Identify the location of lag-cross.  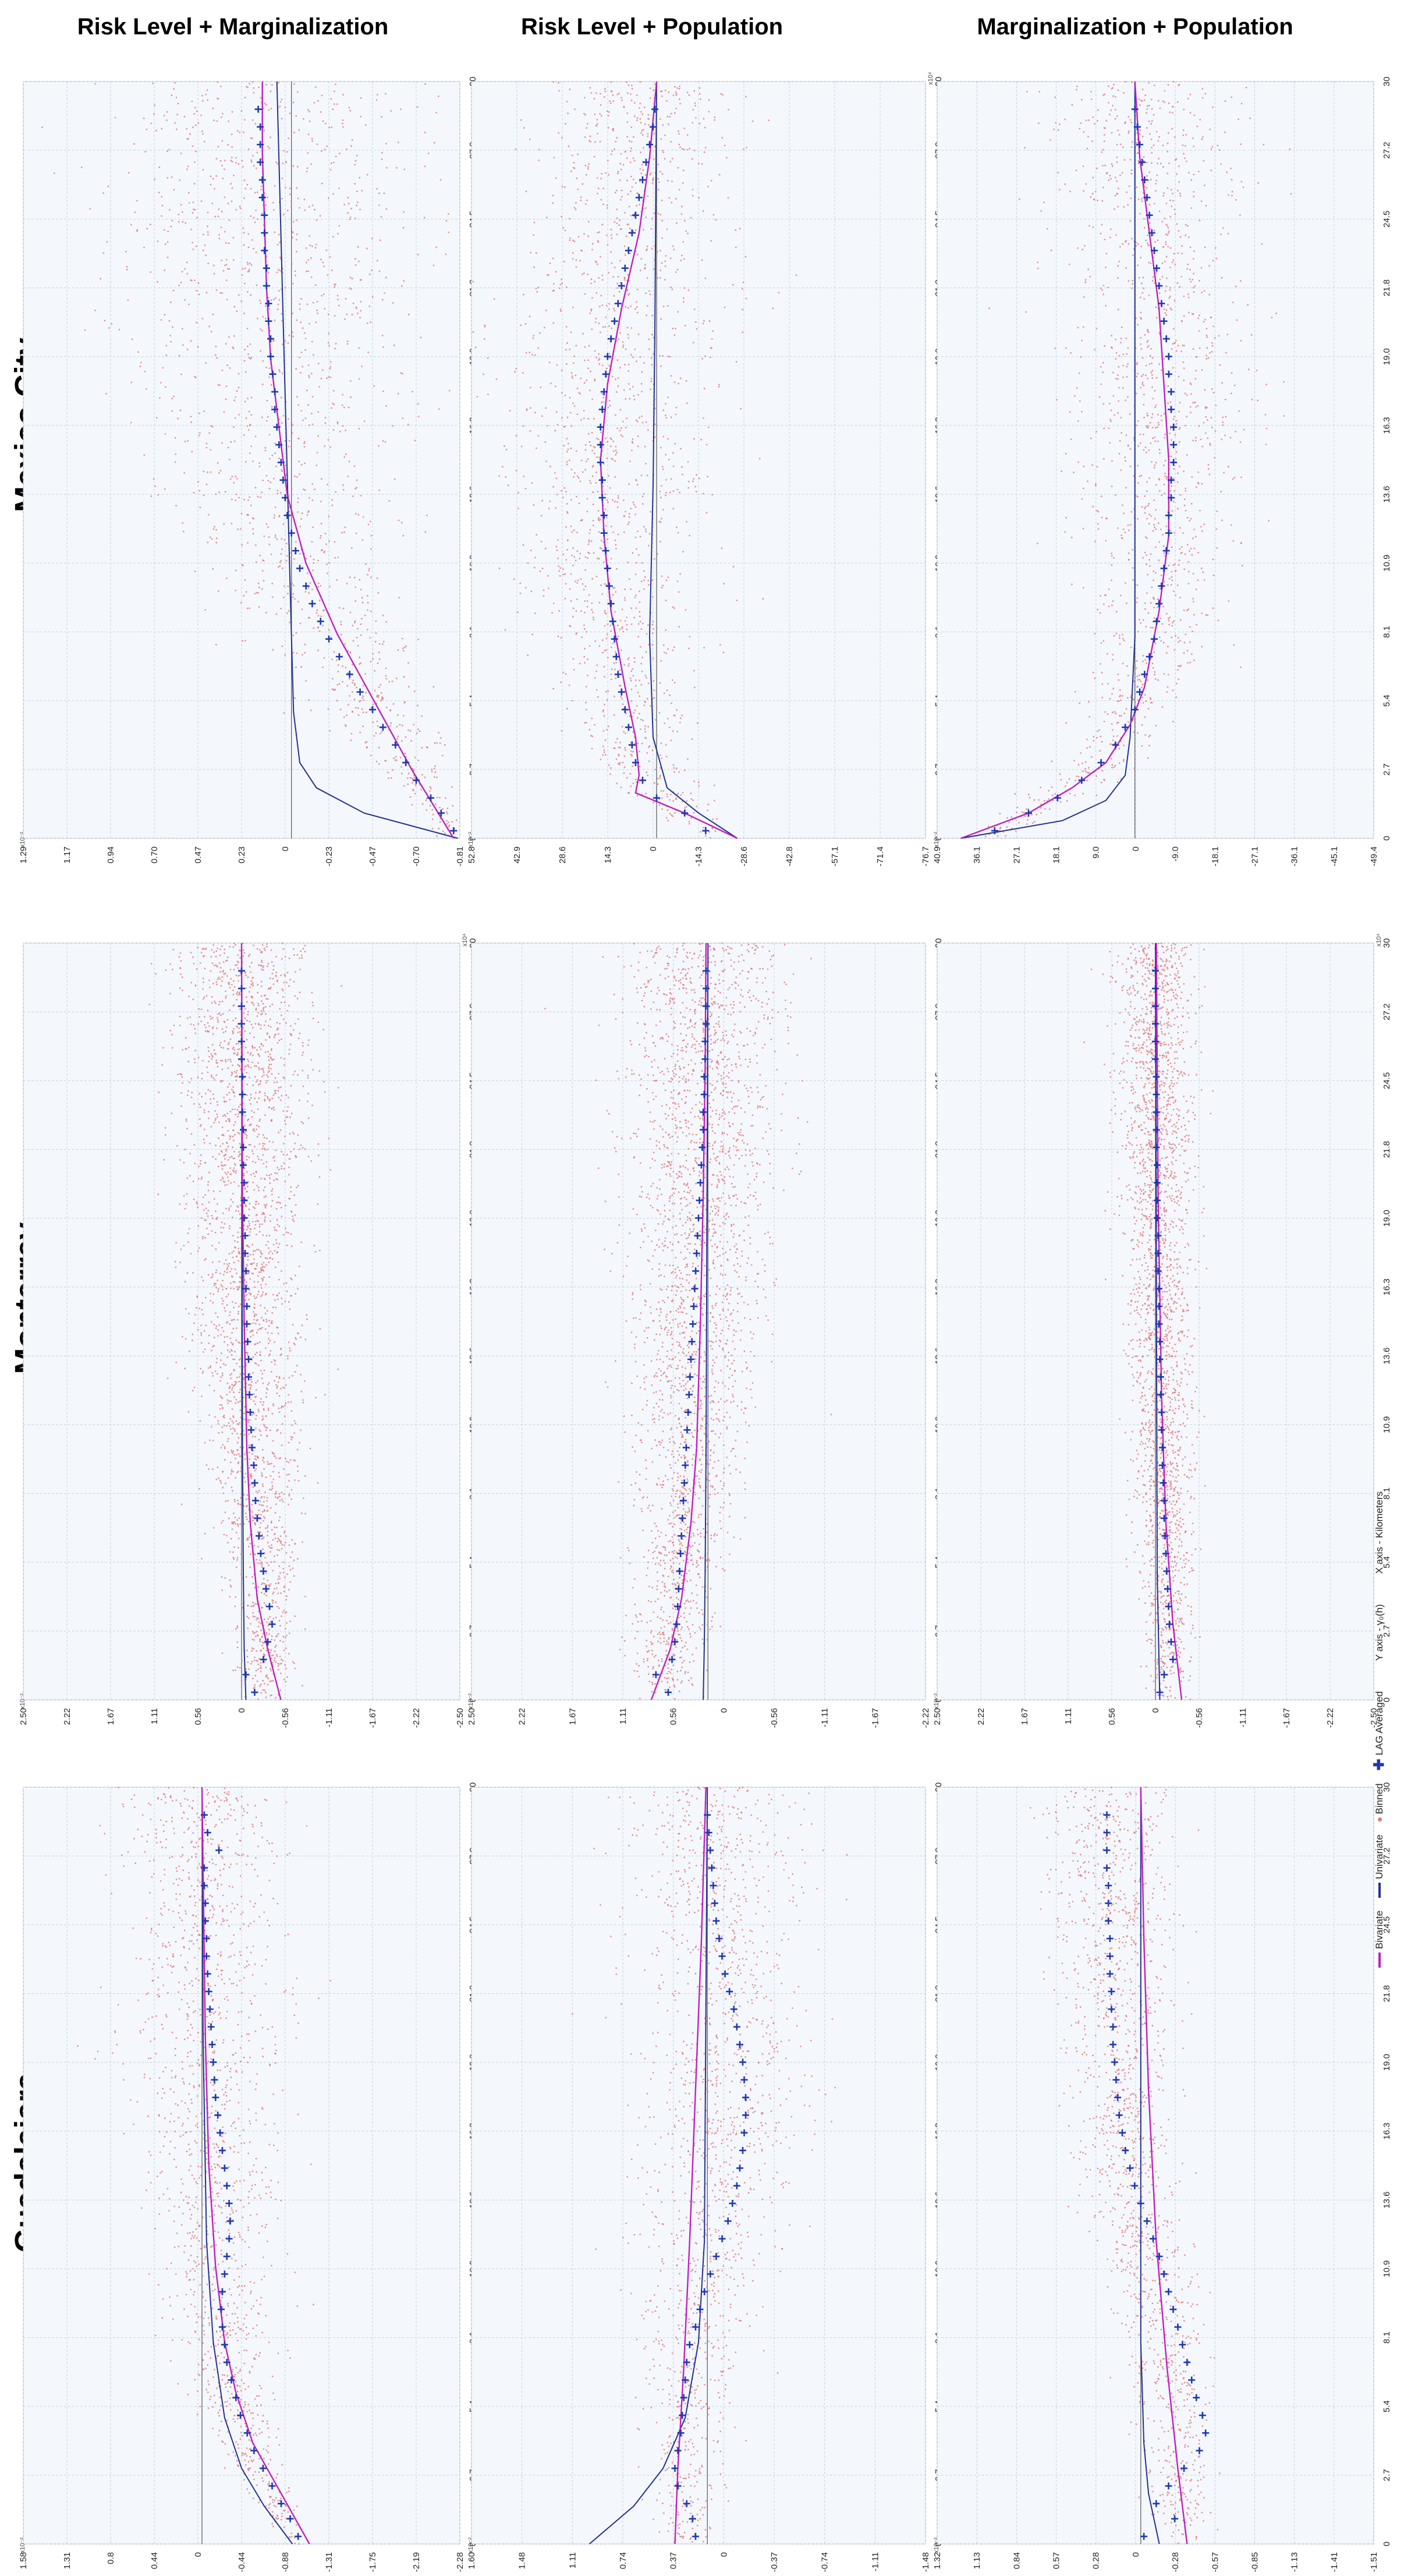
(430, 798).